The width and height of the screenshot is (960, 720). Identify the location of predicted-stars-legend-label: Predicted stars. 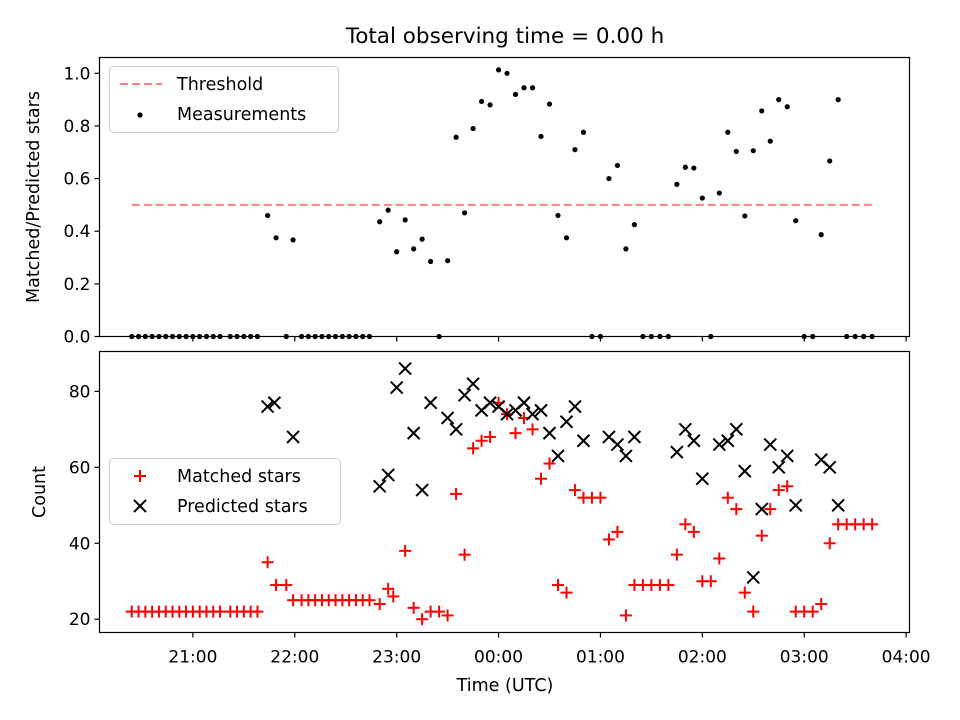
(242, 507).